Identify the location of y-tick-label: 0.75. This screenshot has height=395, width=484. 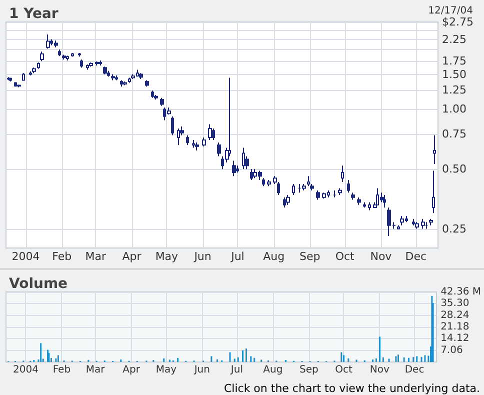
(454, 134).